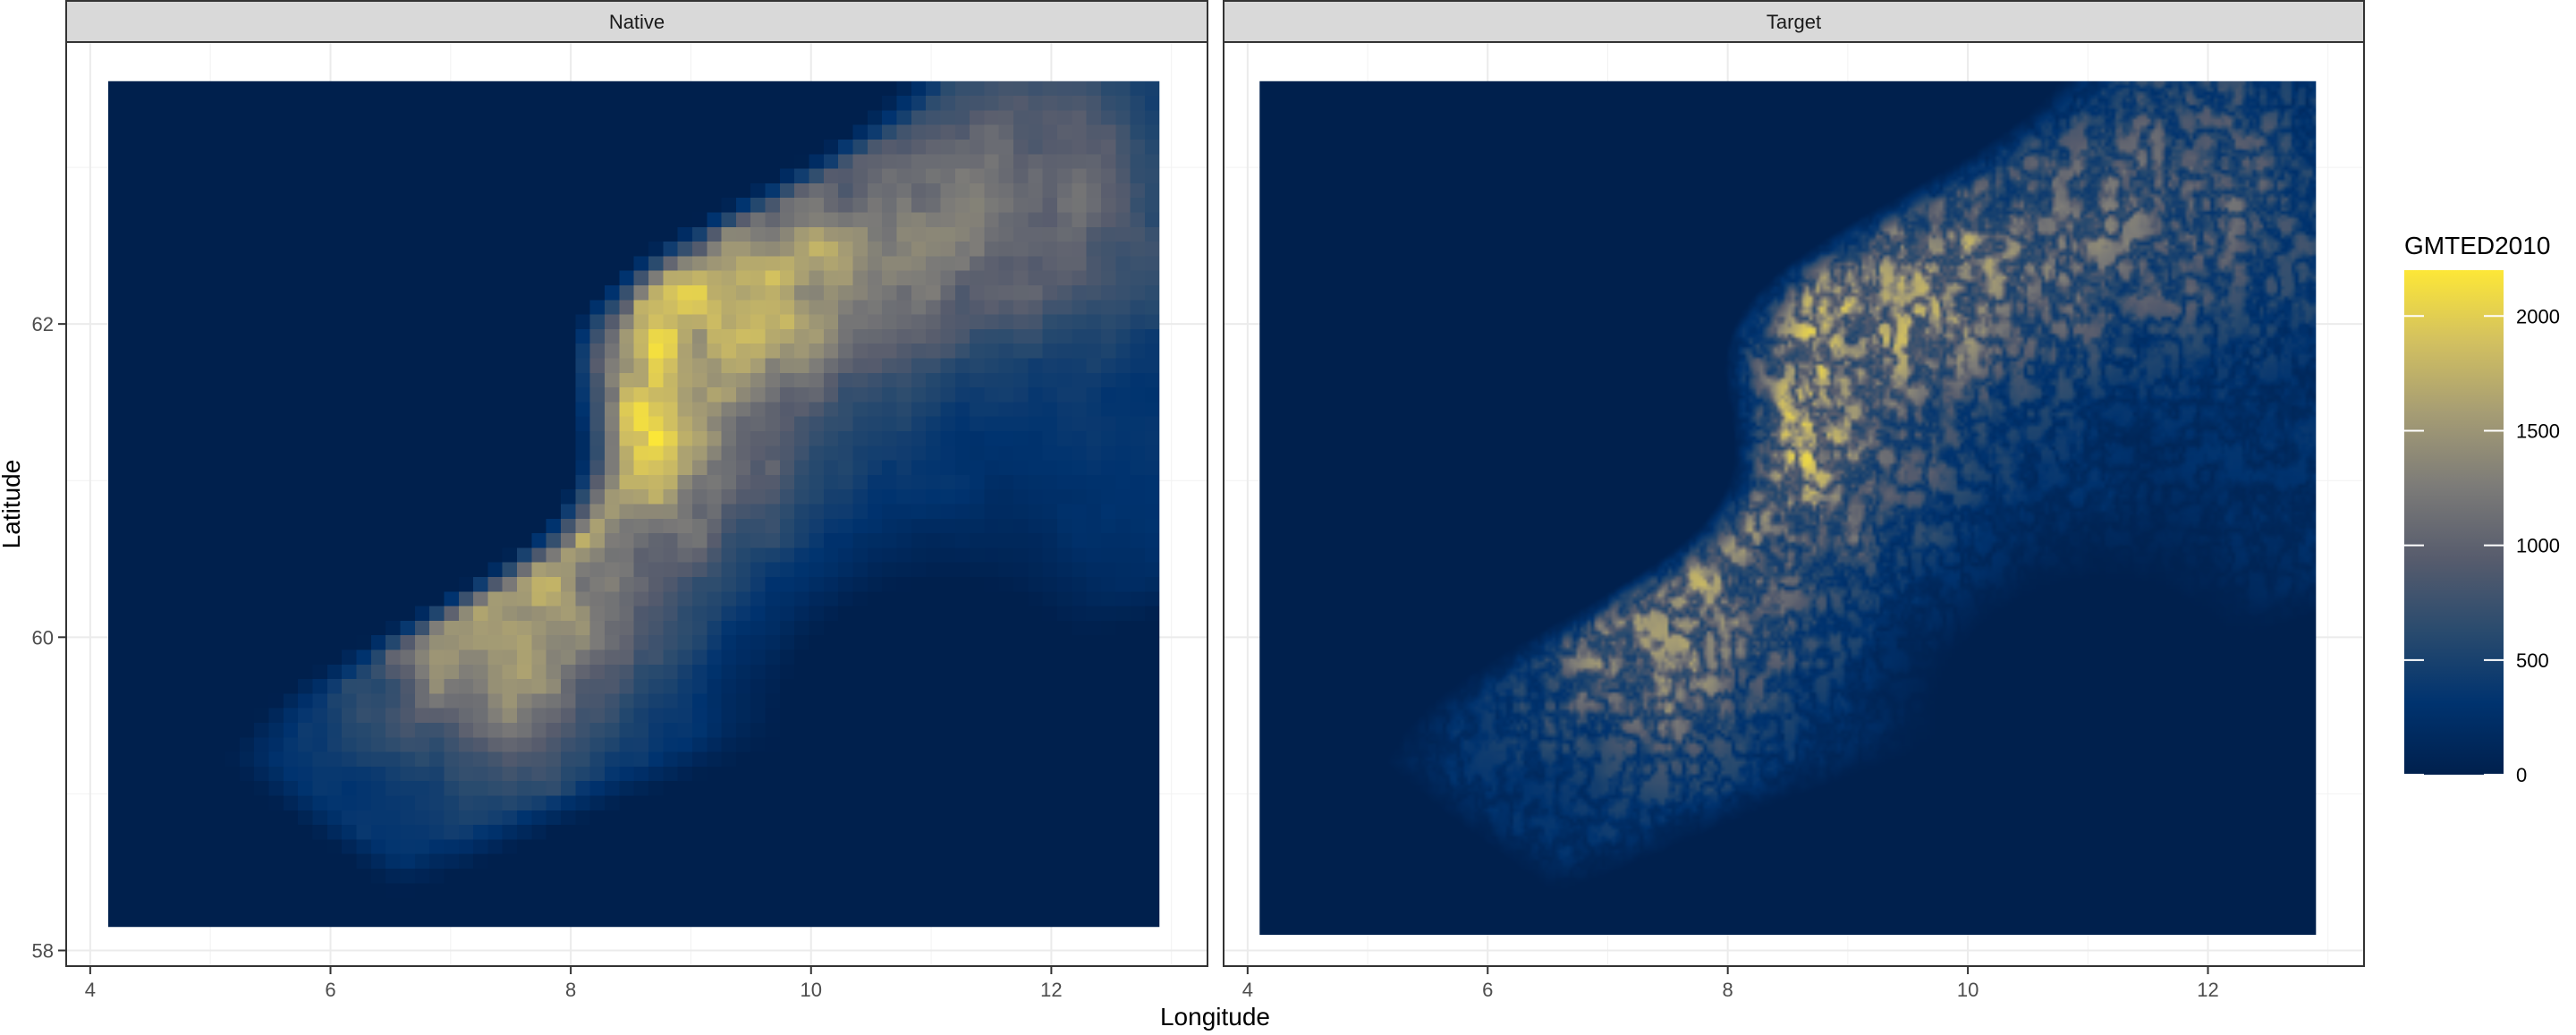 The image size is (2576, 1035). Describe the element at coordinates (43, 637) in the screenshot. I see `y-tick-label: 60` at that location.